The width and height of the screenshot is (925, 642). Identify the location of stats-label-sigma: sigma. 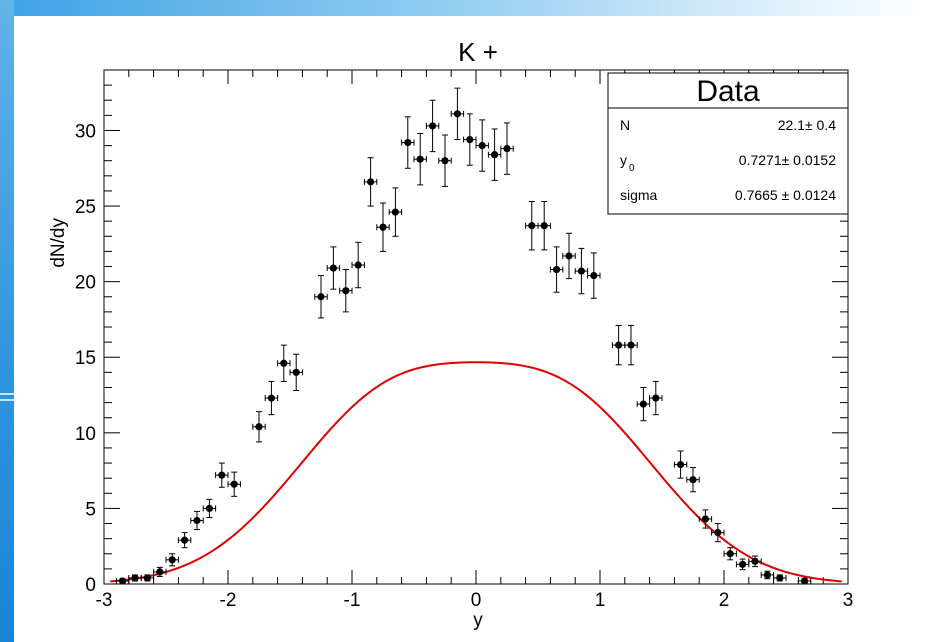
(639, 195).